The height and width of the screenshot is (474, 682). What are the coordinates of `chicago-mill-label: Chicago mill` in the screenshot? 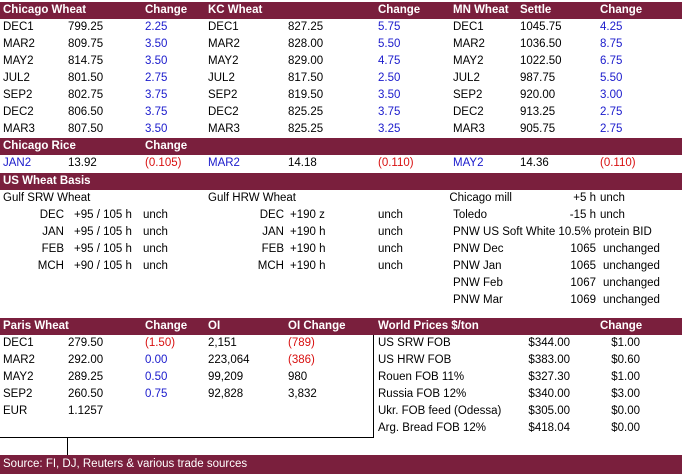 It's located at (480, 198).